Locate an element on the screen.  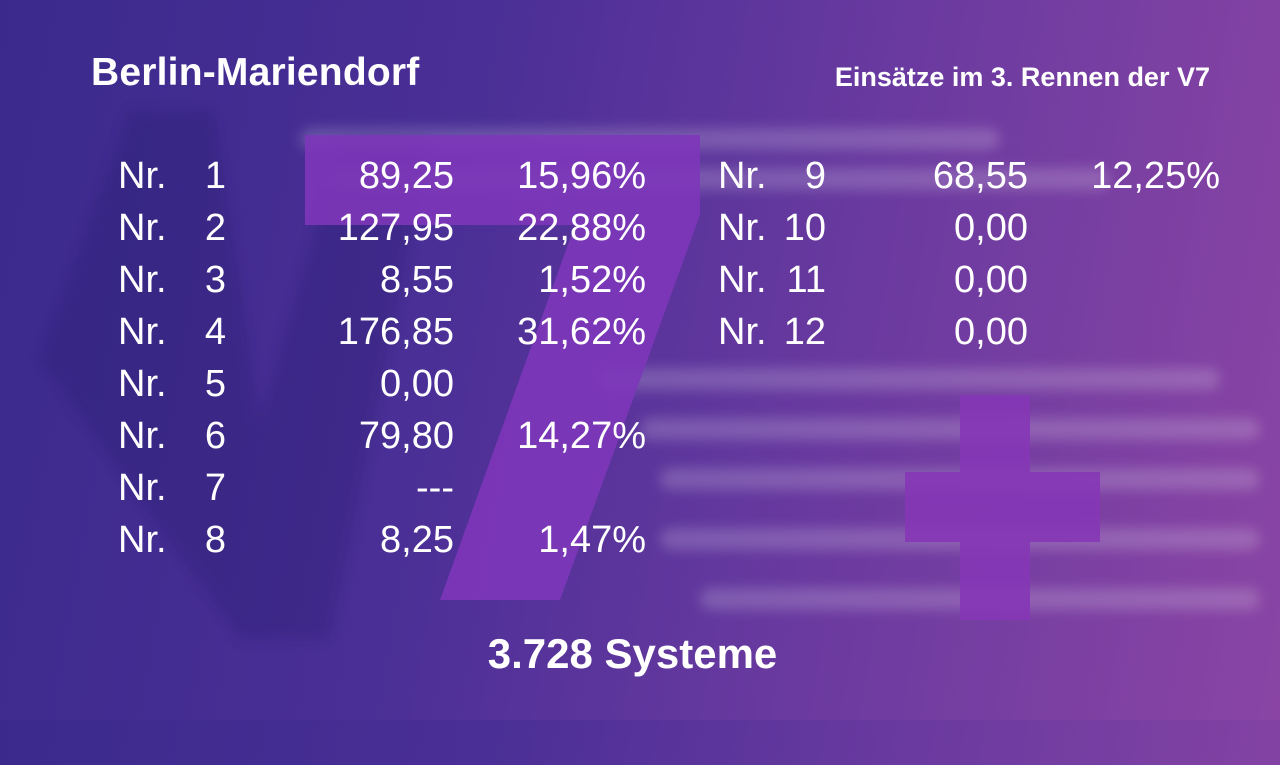
horse-number: 1 is located at coordinates (215, 176).